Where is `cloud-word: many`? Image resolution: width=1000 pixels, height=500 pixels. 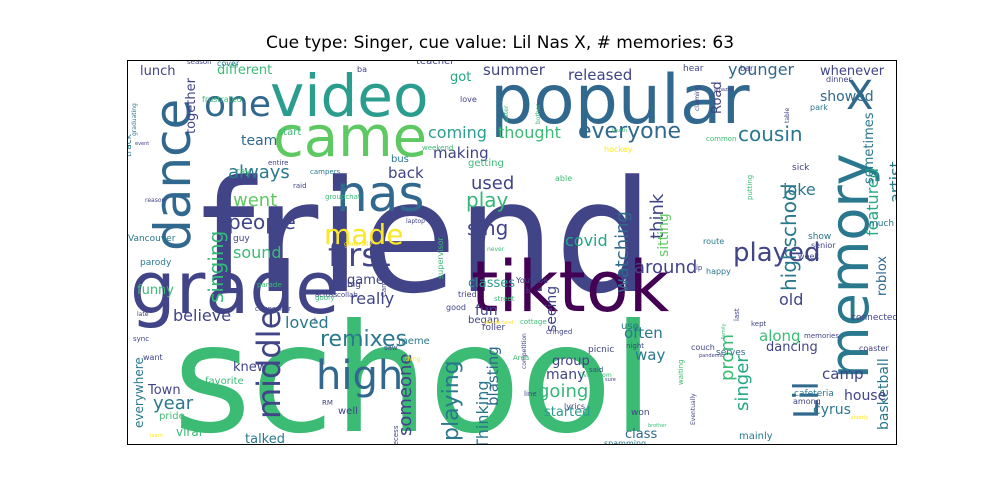
cloud-word: many is located at coordinates (565, 375).